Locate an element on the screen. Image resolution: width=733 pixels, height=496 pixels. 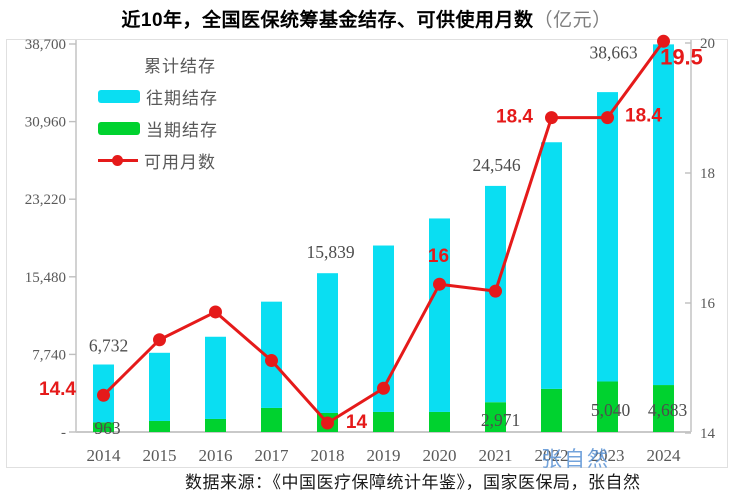
bar-2024-current is located at coordinates (663, 408).